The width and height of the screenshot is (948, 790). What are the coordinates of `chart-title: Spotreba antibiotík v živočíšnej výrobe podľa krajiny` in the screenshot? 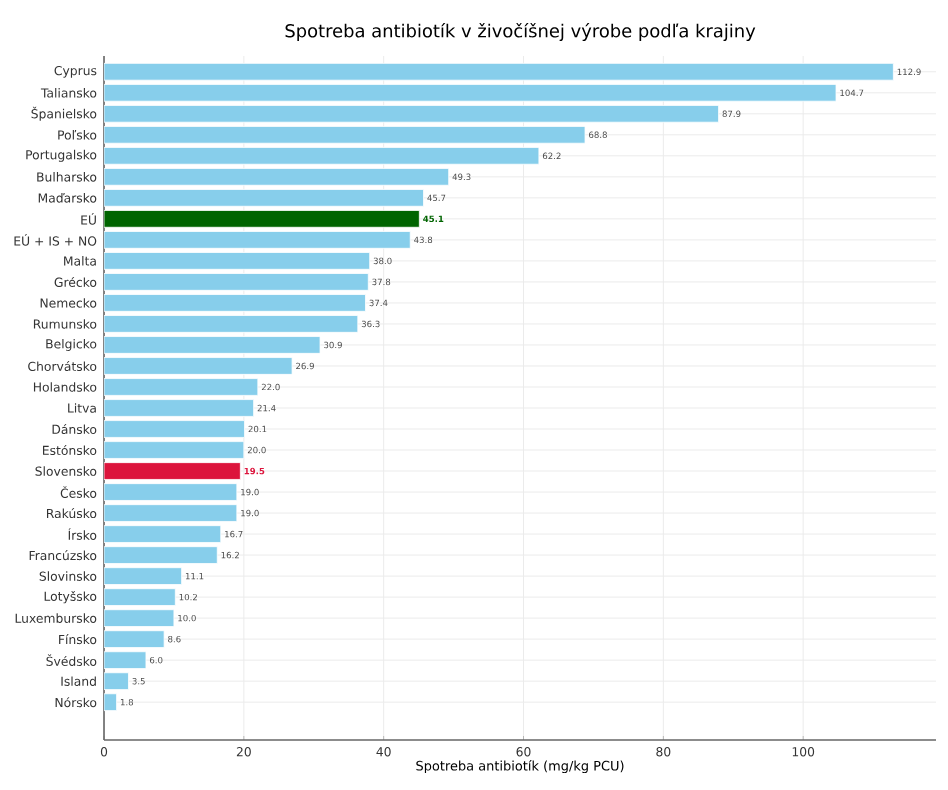 It's located at (520, 31).